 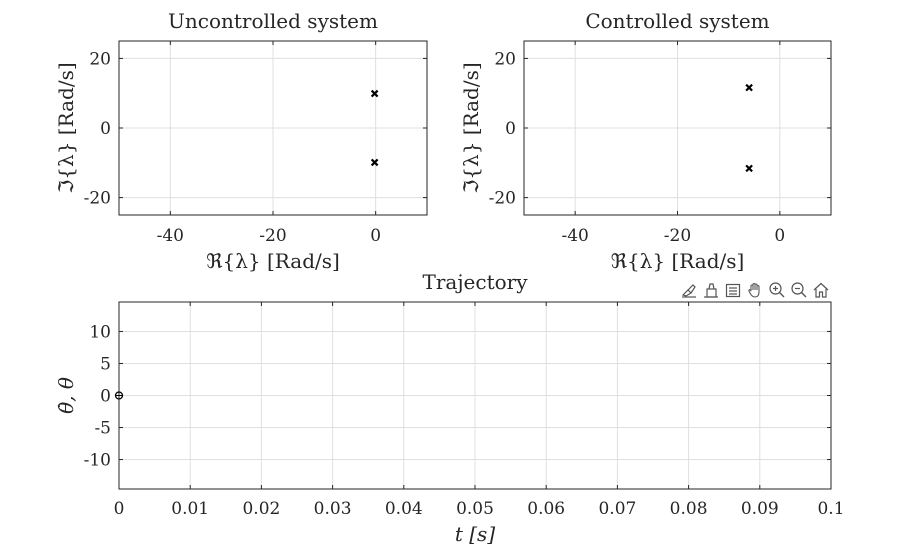 I want to click on legend-icon, so click(x=732, y=290).